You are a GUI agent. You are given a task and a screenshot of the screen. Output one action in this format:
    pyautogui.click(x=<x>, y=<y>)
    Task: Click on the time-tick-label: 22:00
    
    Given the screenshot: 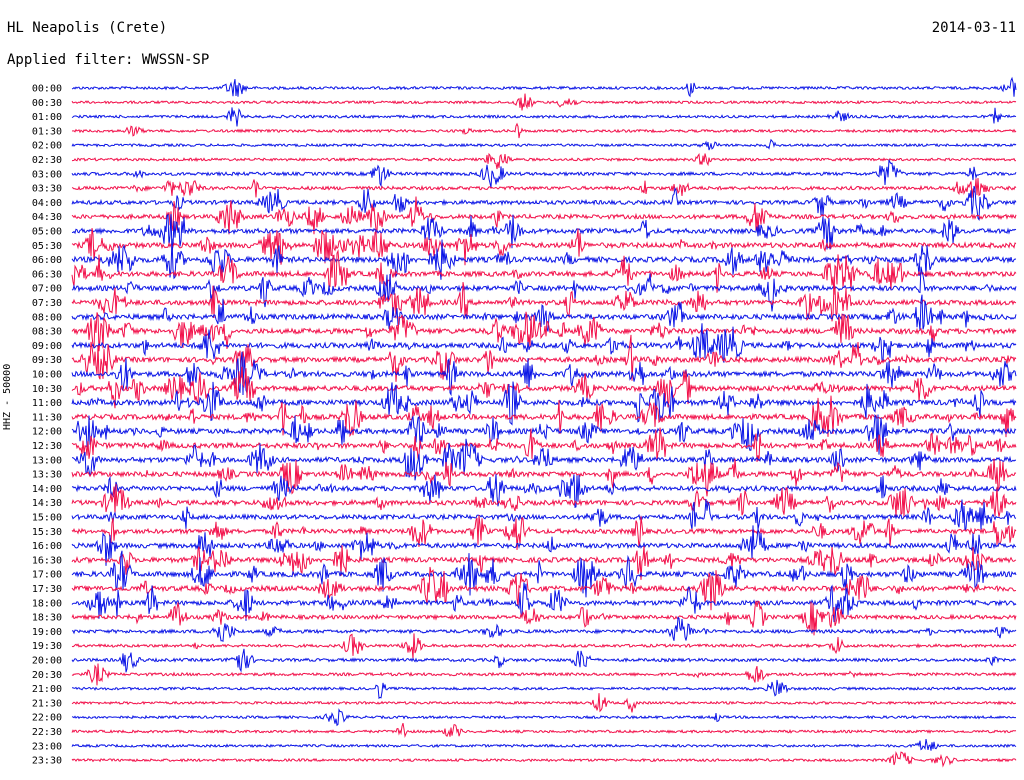 What is the action you would take?
    pyautogui.click(x=47, y=718)
    